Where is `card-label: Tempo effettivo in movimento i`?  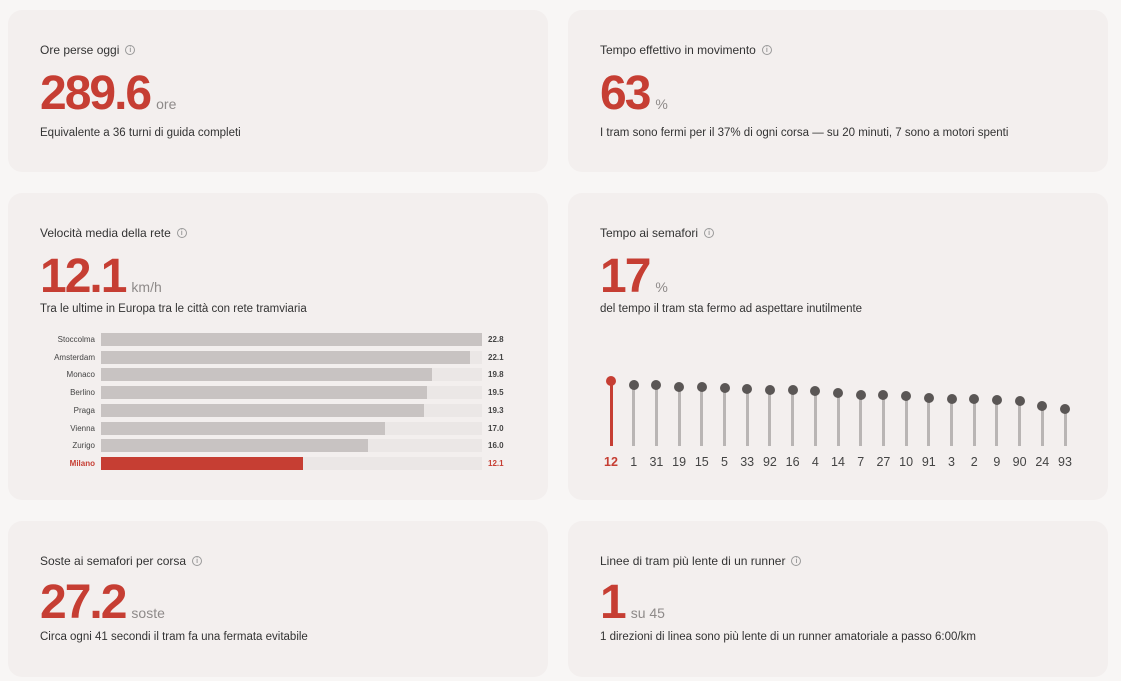 card-label: Tempo effettivo in movimento i is located at coordinates (686, 50).